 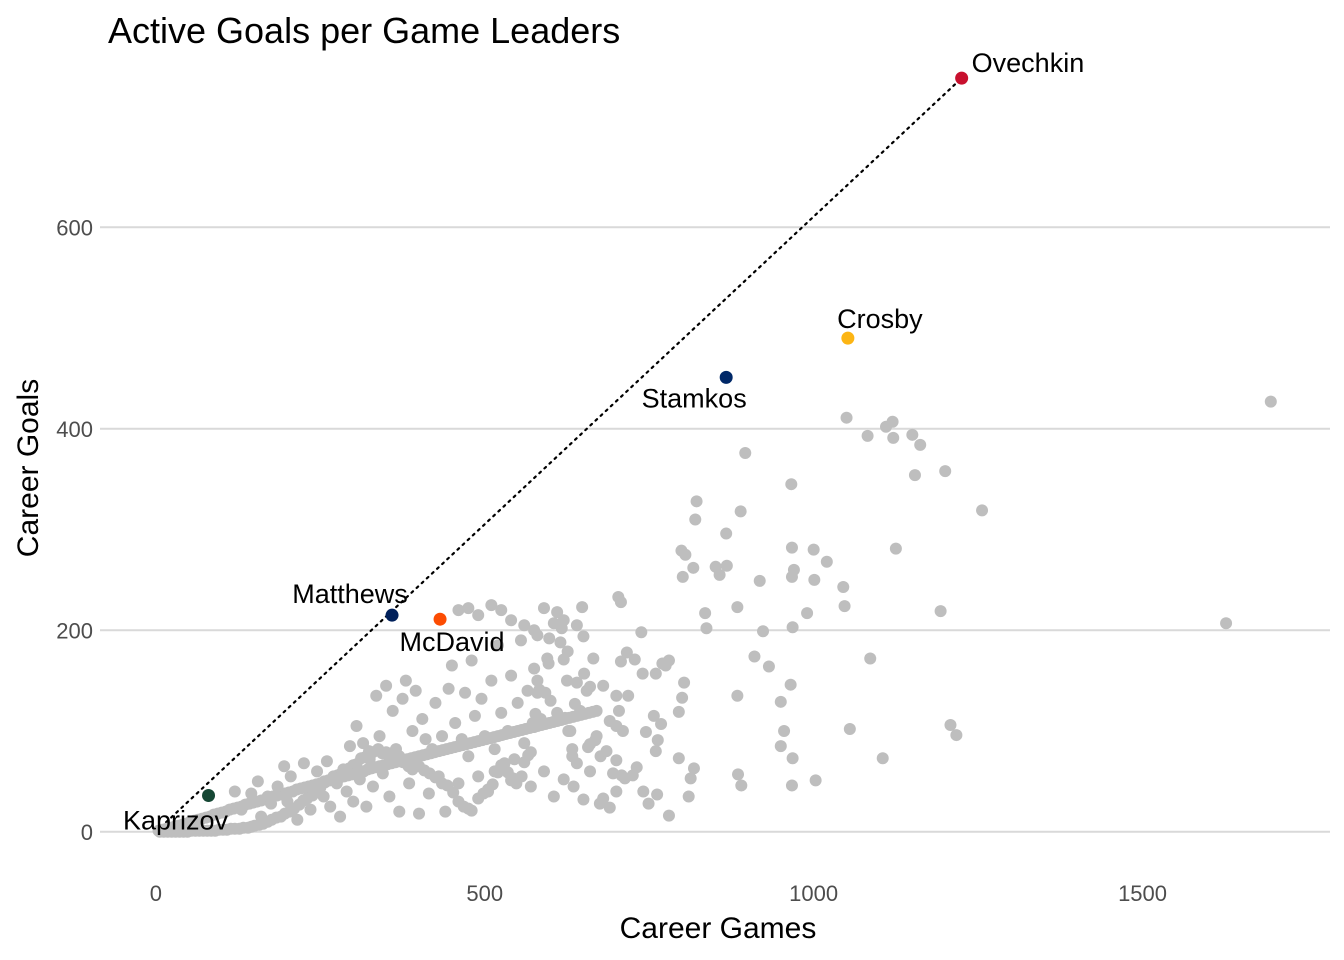 I want to click on highlight-label-matthews: Matthews, so click(x=350, y=594).